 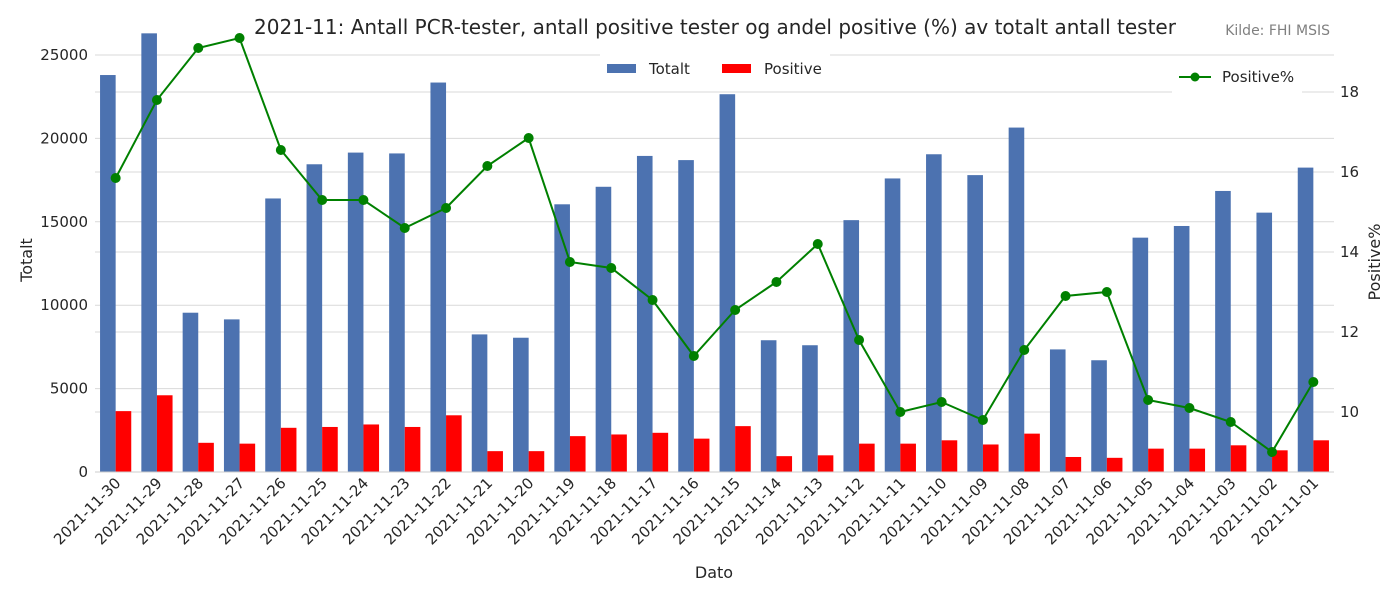 I want to click on legend-bars: Totalt Positive, so click(x=715, y=69).